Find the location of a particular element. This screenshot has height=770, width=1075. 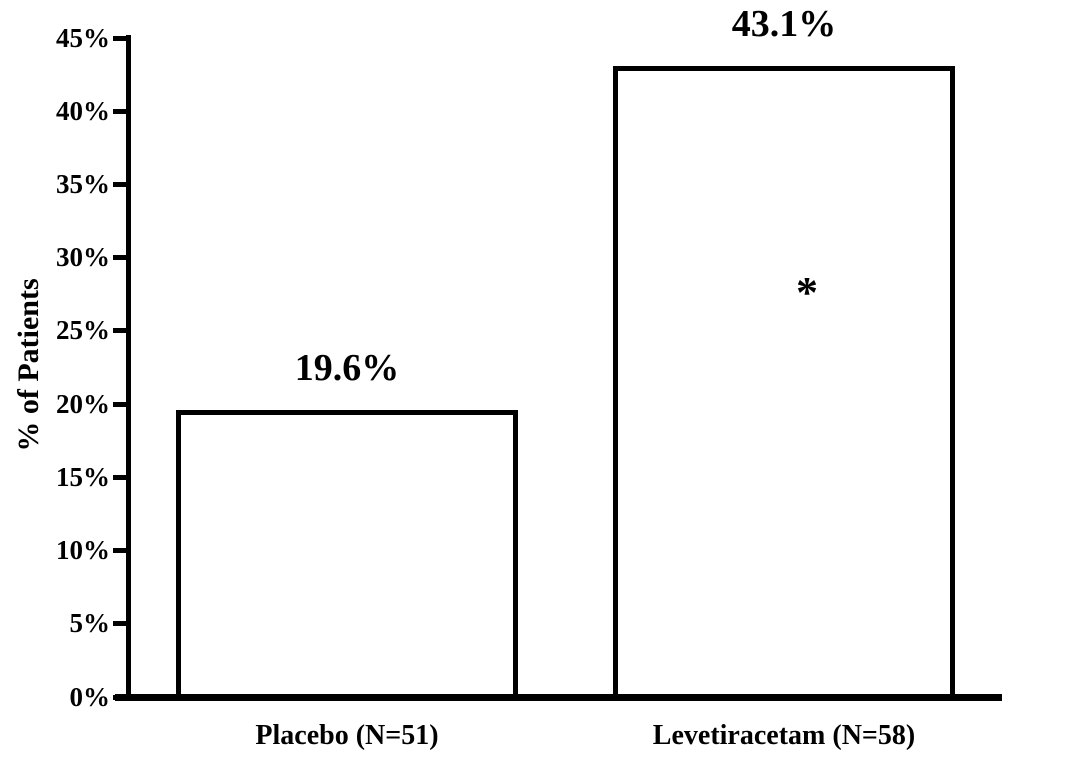

y-tick-label: 15% is located at coordinates (83, 476).